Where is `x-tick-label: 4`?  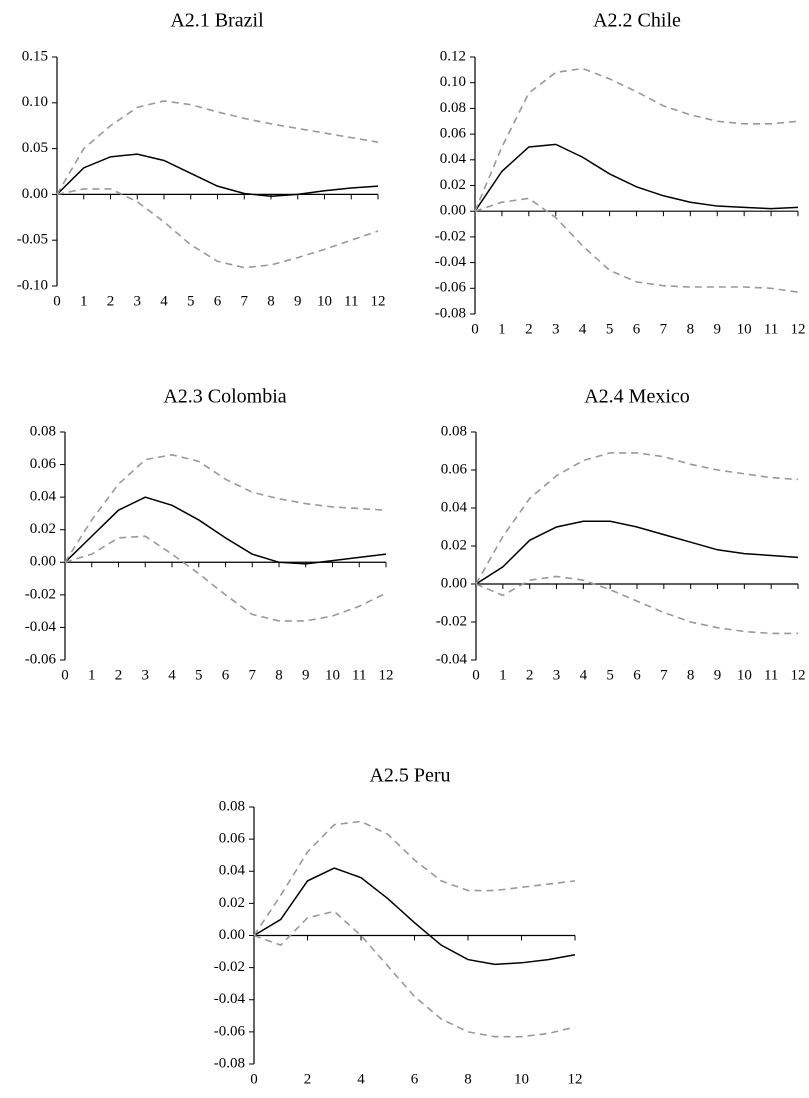
x-tick-label: 4 is located at coordinates (583, 329).